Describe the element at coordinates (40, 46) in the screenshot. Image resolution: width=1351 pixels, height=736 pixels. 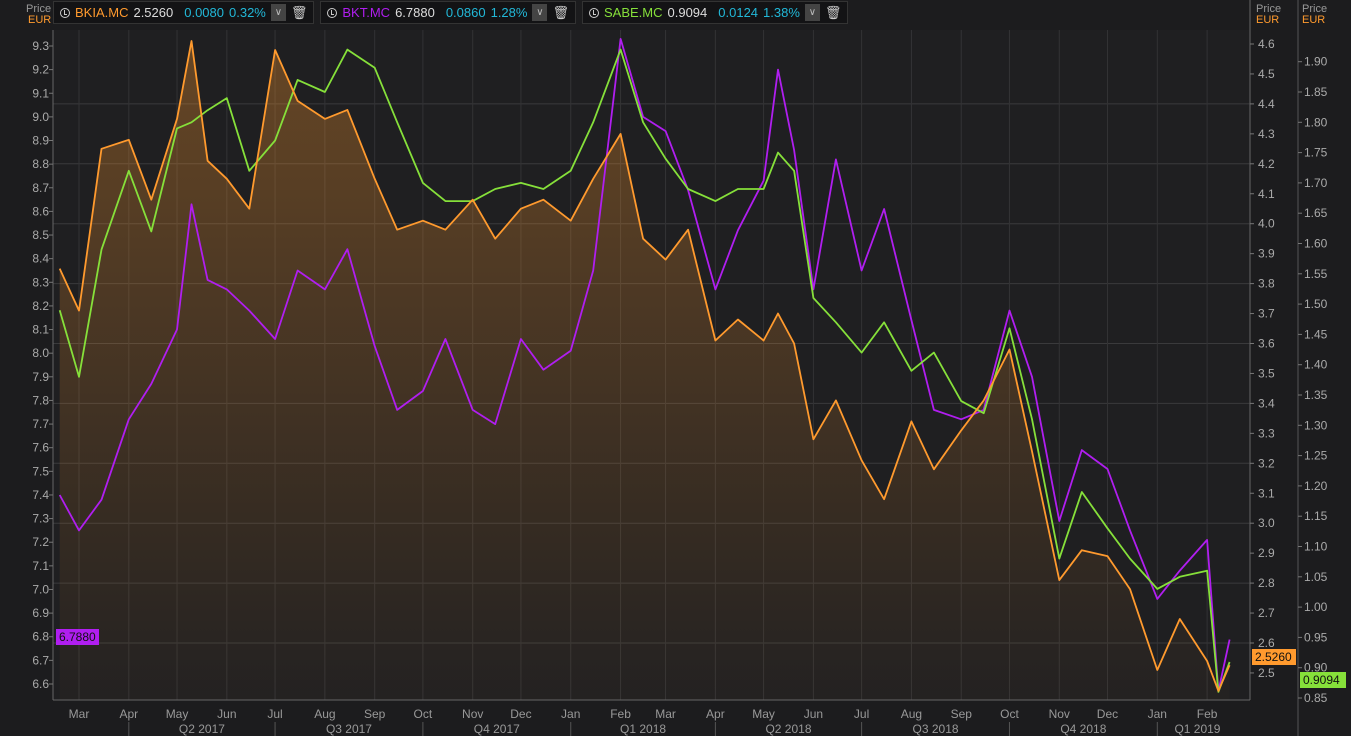
I see `left-axis-tick-label: 9.3` at that location.